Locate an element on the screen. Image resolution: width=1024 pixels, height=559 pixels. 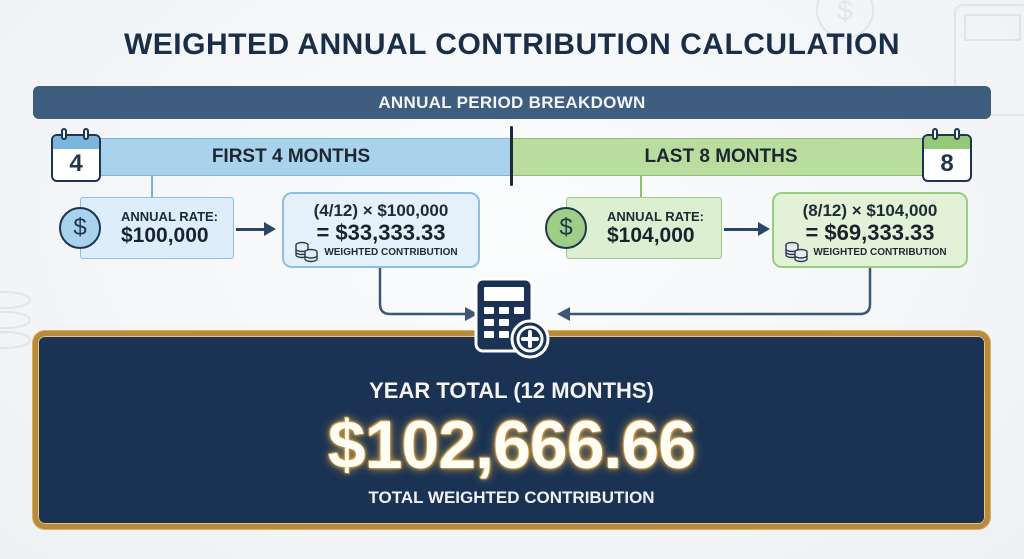
segment-label: LAST 8 MONTHS is located at coordinates (721, 156).